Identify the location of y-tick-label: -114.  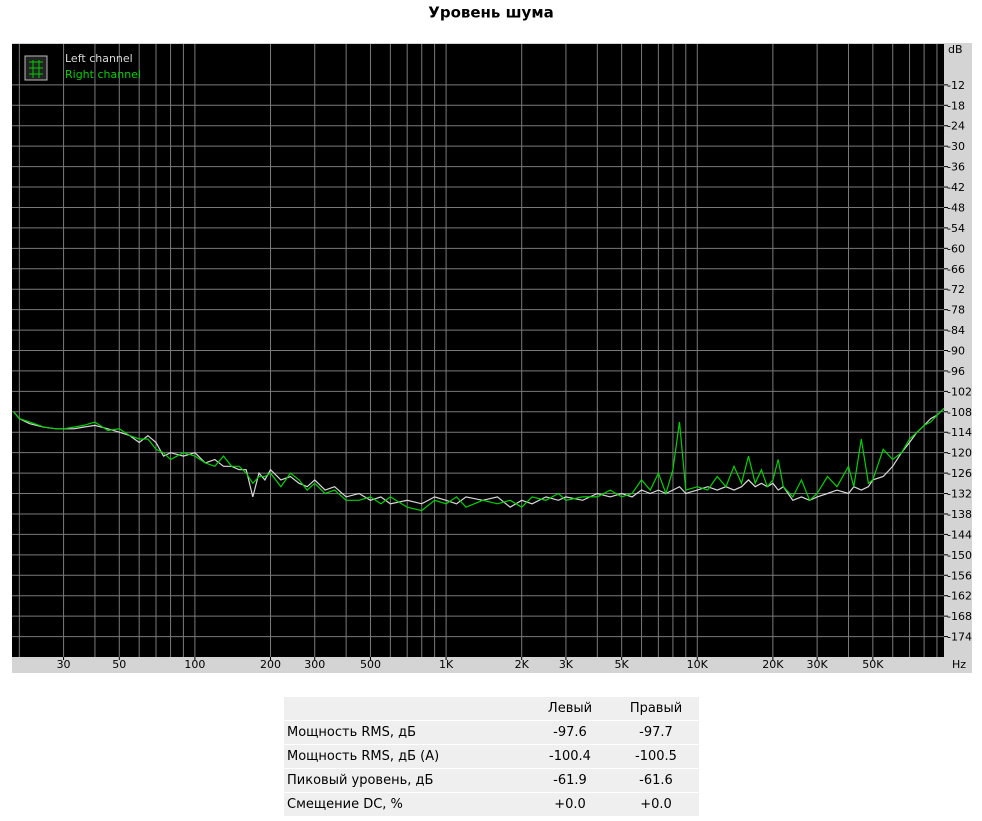
(959, 432).